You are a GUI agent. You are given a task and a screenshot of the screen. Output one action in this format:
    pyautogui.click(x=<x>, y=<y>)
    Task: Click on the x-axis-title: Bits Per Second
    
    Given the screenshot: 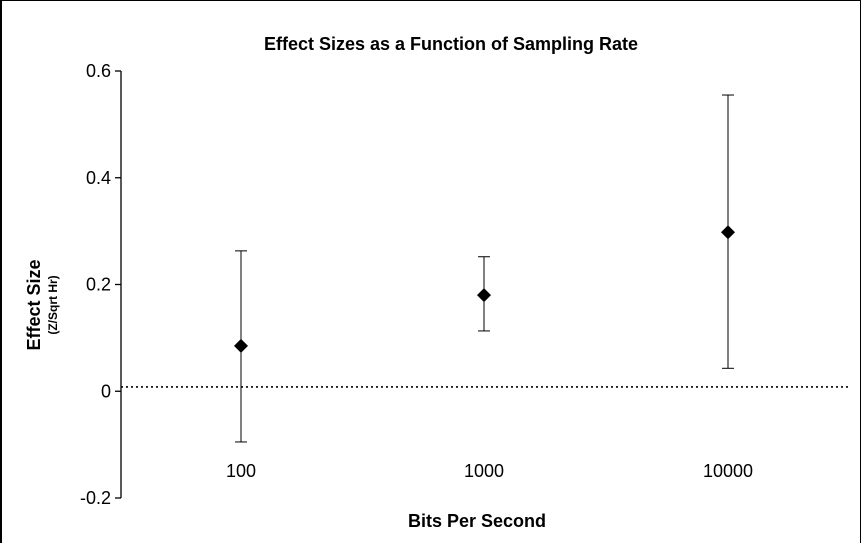 What is the action you would take?
    pyautogui.click(x=477, y=521)
    